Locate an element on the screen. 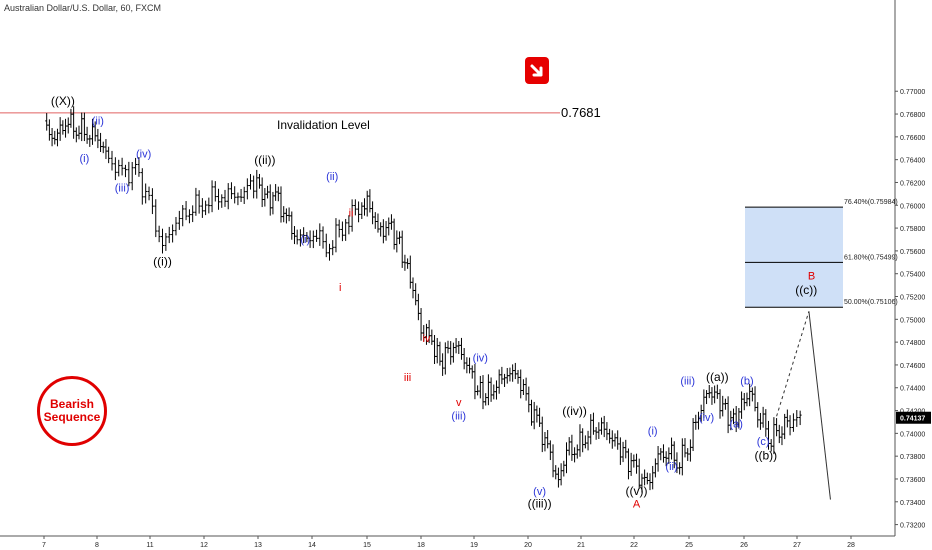  wave-label: (v) is located at coordinates (539, 492).